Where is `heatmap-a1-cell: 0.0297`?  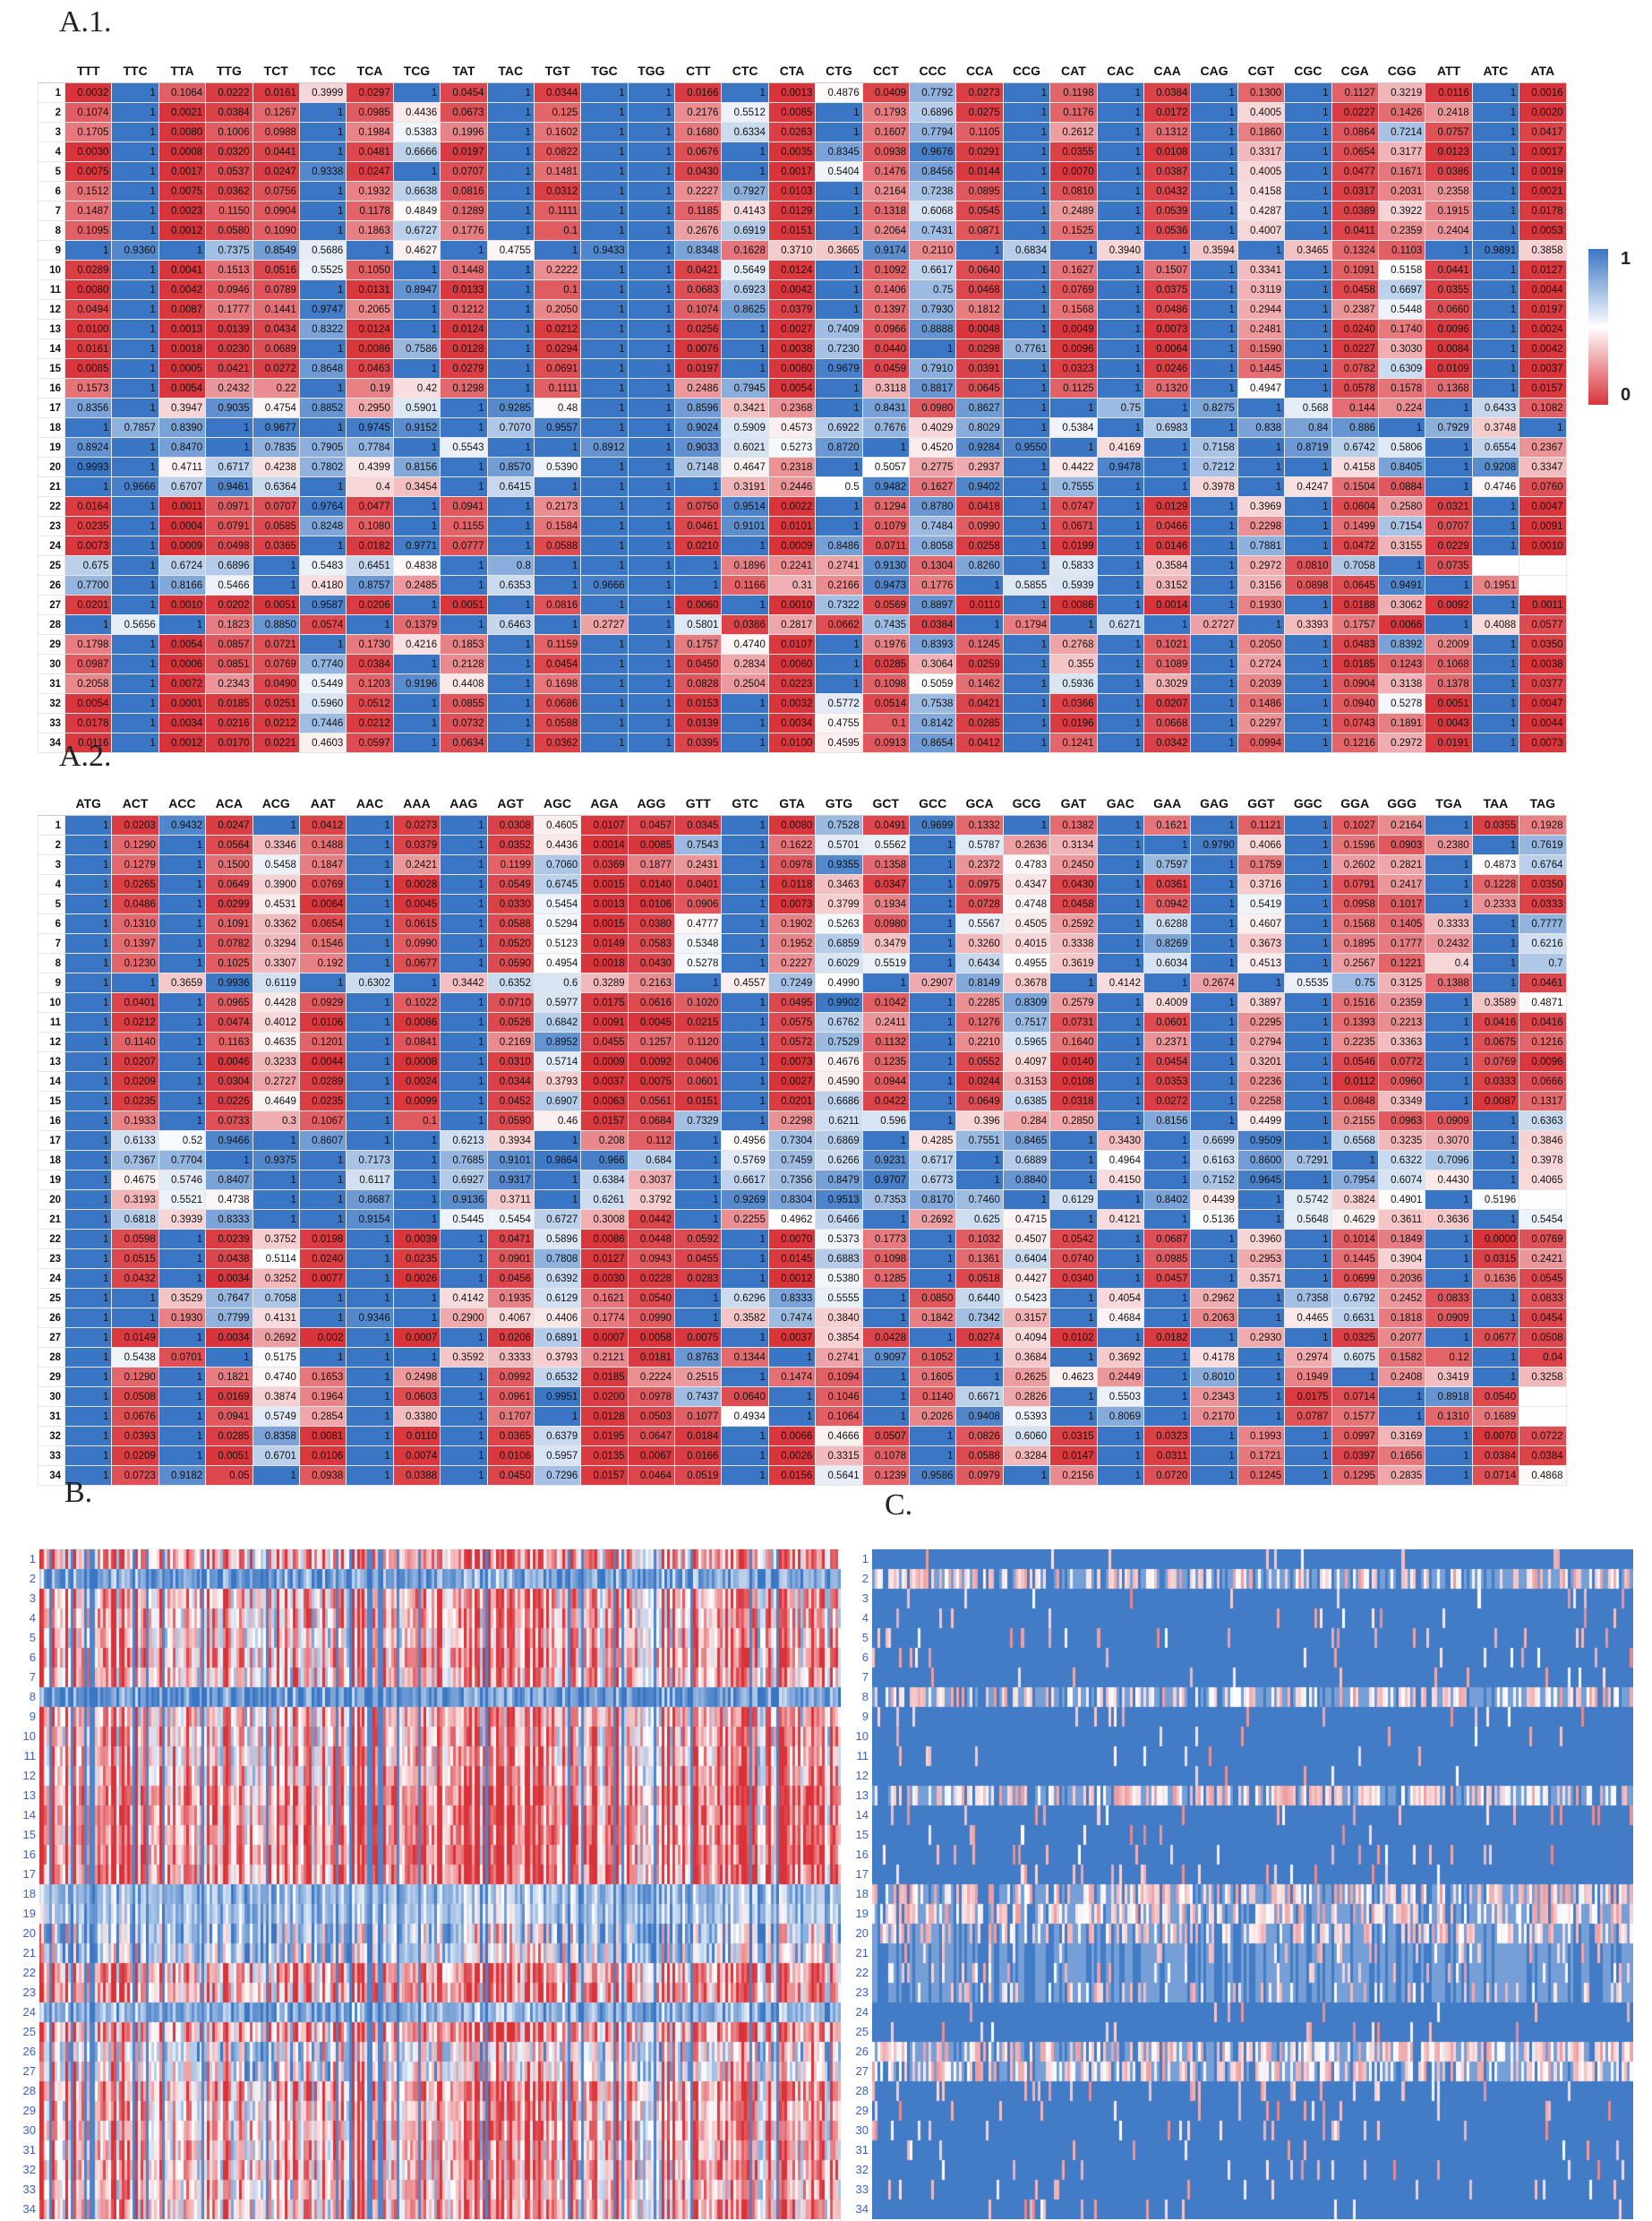 heatmap-a1-cell: 0.0297 is located at coordinates (370, 92).